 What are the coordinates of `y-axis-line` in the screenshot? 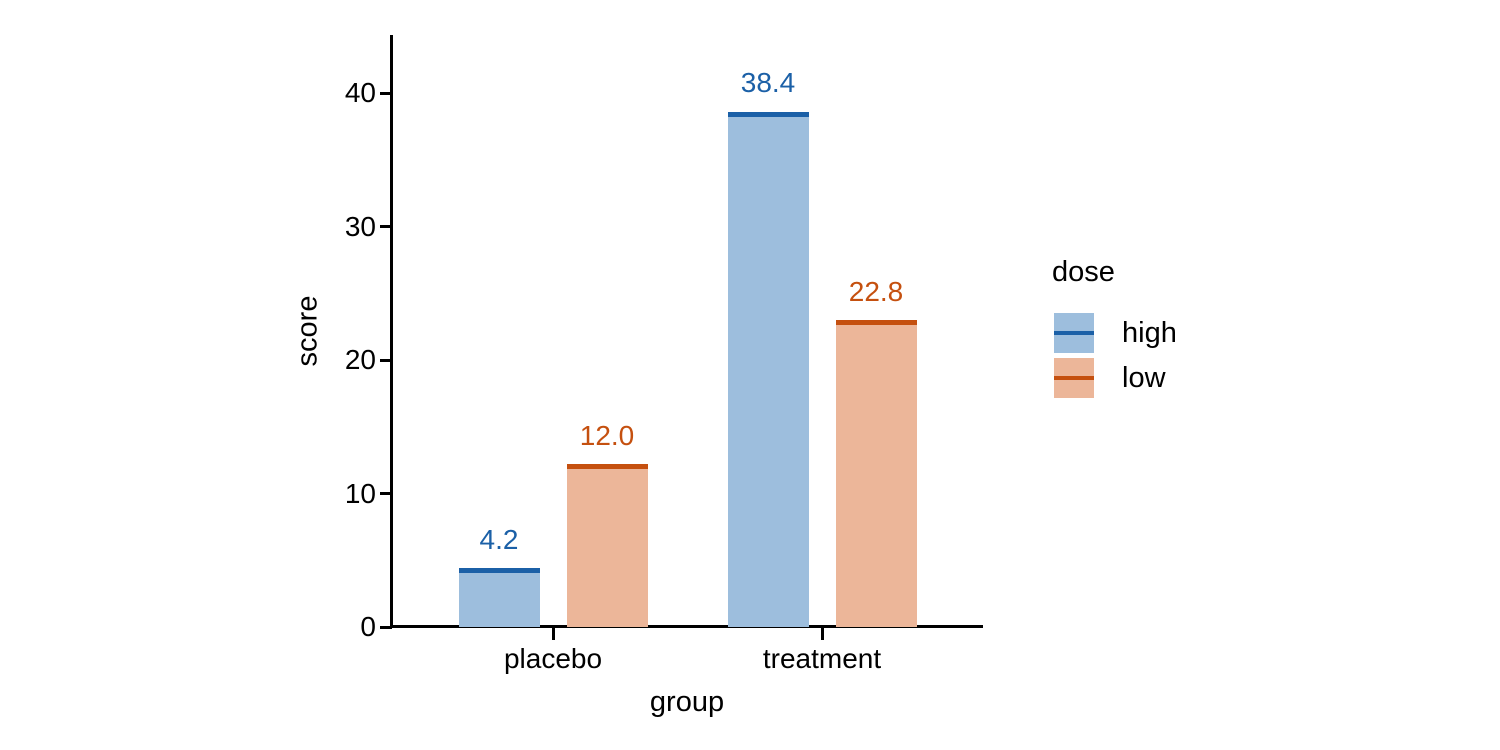 It's located at (391, 331).